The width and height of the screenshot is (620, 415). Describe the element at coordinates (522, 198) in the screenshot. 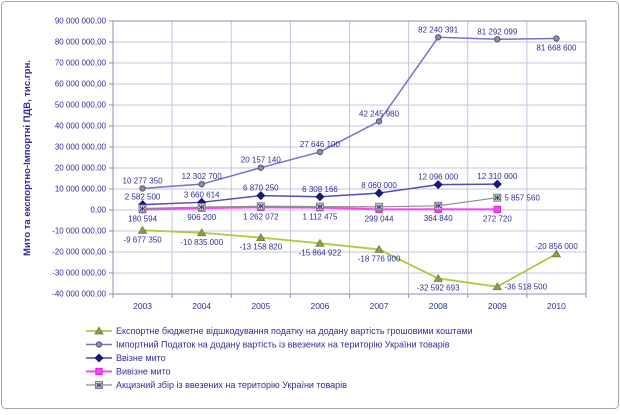

I see `data-label: 5 857 560` at that location.